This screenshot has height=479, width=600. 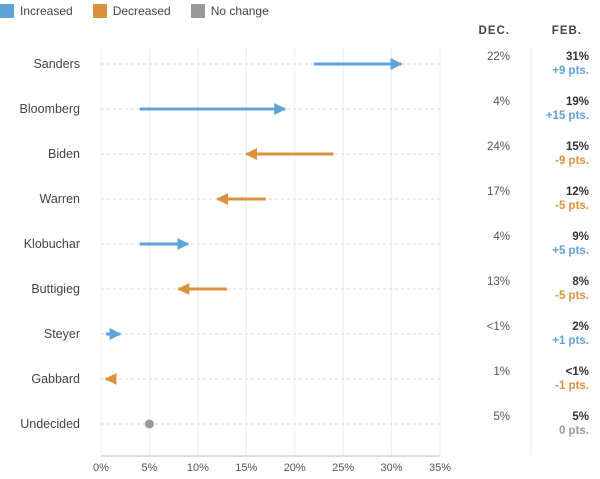 What do you see at coordinates (577, 192) in the screenshot?
I see `feb-value: 12%` at bounding box center [577, 192].